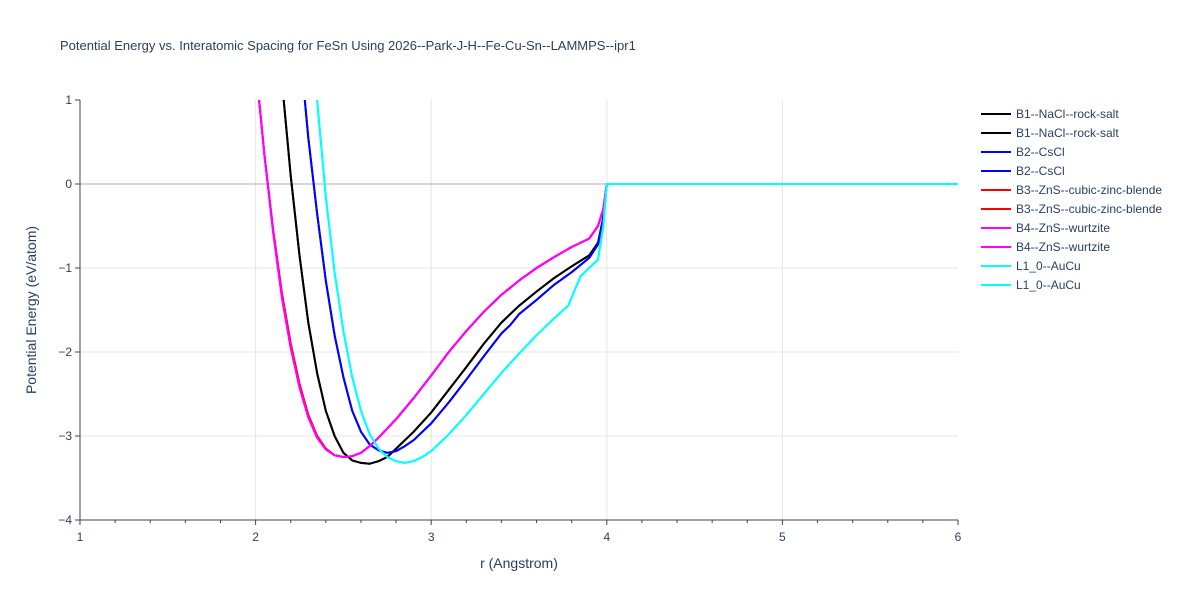 This screenshot has height=600, width=1200. Describe the element at coordinates (519, 563) in the screenshot. I see `x-axis-title: r (Angstrom)` at that location.